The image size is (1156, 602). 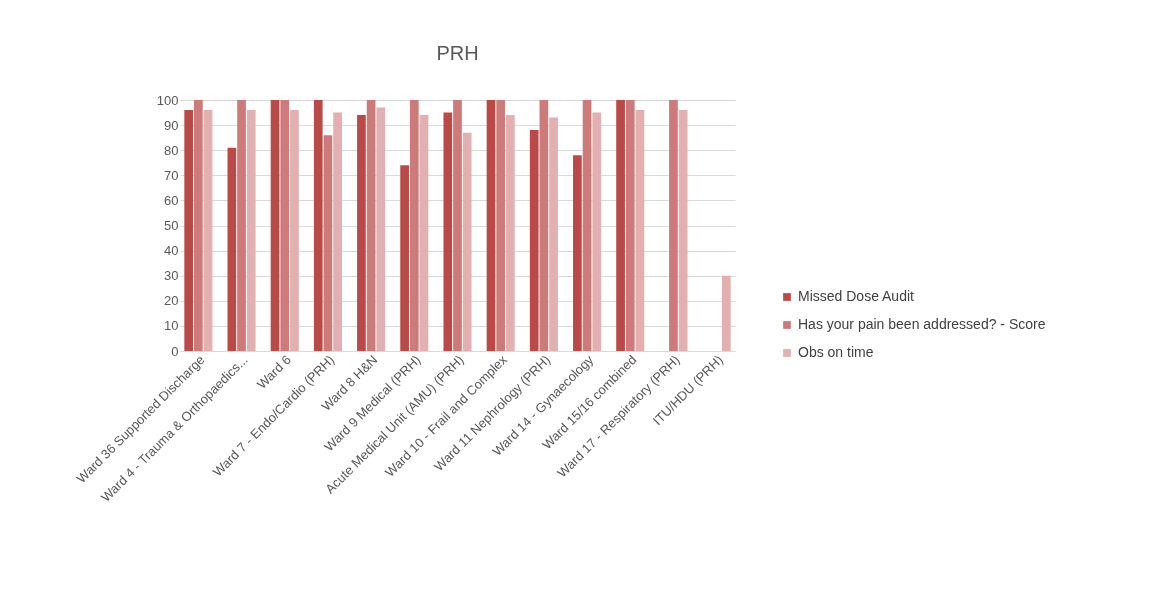 I want to click on y-tick-label: 100, so click(x=167, y=100).